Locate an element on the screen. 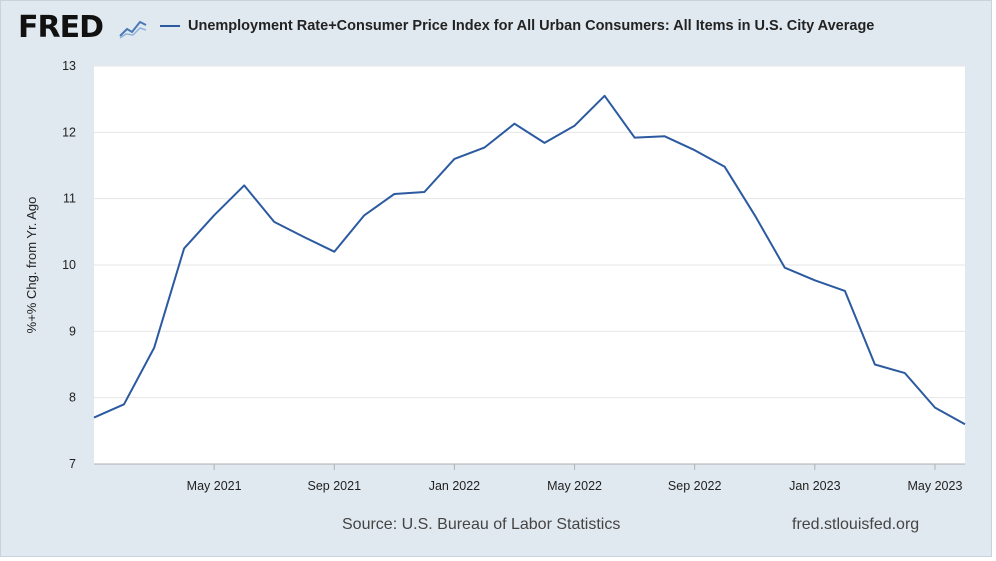  y-tick-label: 10 is located at coordinates (69, 265).